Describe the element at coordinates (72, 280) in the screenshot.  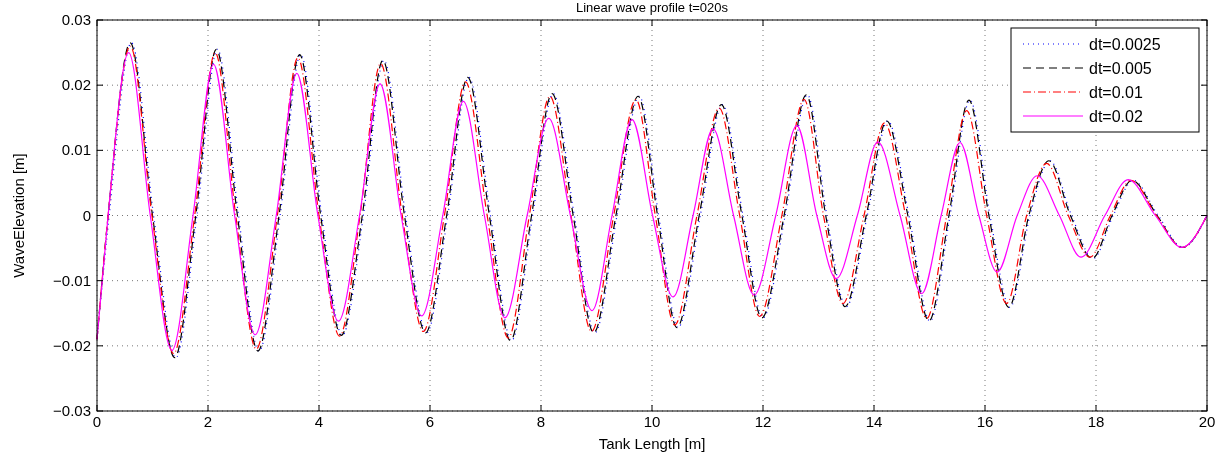
I see `y-tick-label: −0.01` at that location.